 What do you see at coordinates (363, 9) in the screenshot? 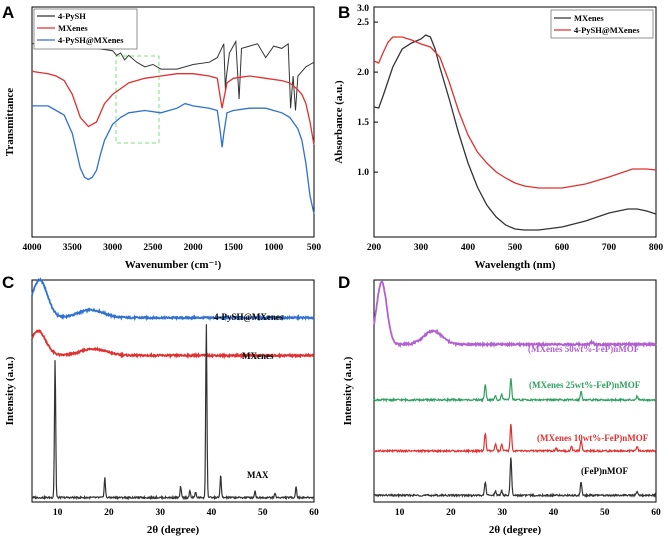
I see `y-tick-b-3.0: 3.0` at bounding box center [363, 9].